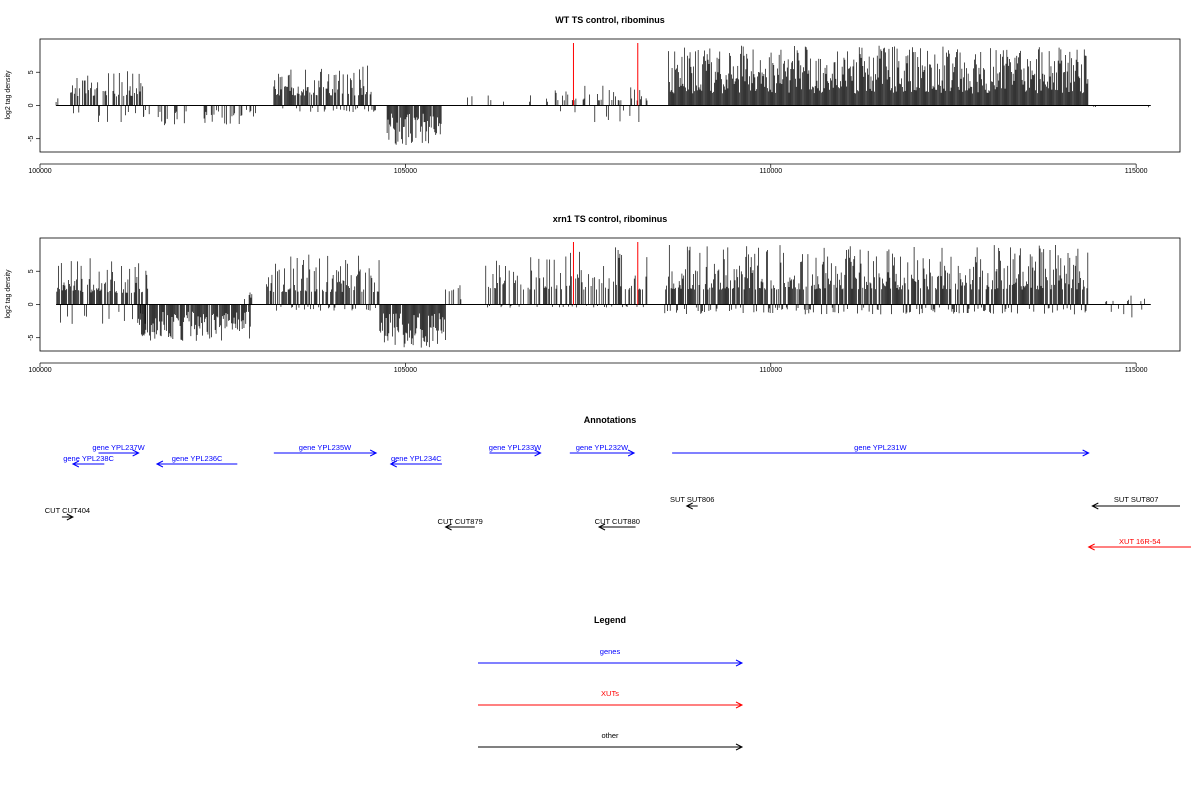  Describe the element at coordinates (1140, 541) in the screenshot. I see `feature-label: XUT 16R-54` at that location.